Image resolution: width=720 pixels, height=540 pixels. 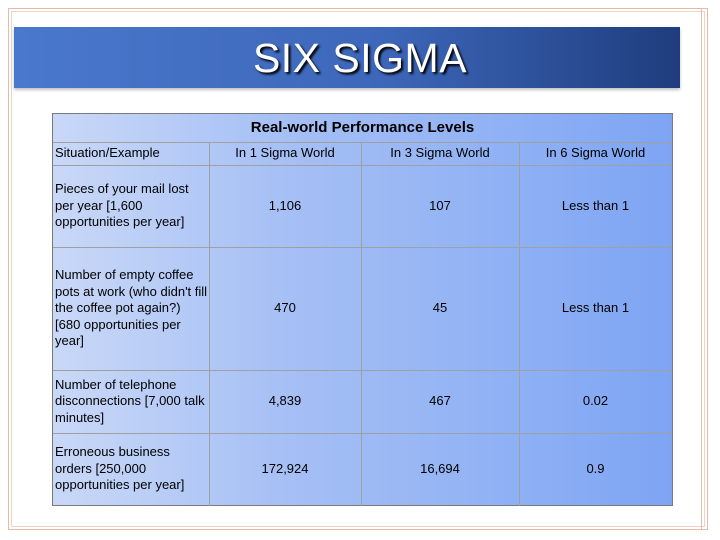 I want to click on row-sigma1: 4,839, so click(x=285, y=401).